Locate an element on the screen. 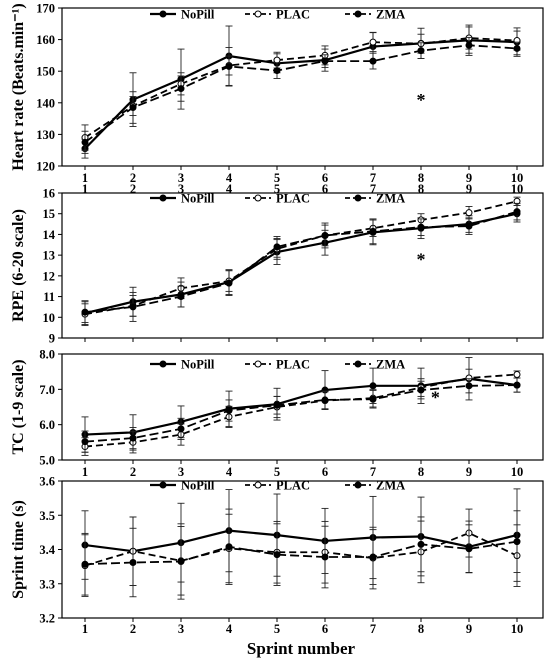 Image resolution: width=550 pixels, height=659 pixels. y-tick-label: 14 is located at coordinates (49, 235).